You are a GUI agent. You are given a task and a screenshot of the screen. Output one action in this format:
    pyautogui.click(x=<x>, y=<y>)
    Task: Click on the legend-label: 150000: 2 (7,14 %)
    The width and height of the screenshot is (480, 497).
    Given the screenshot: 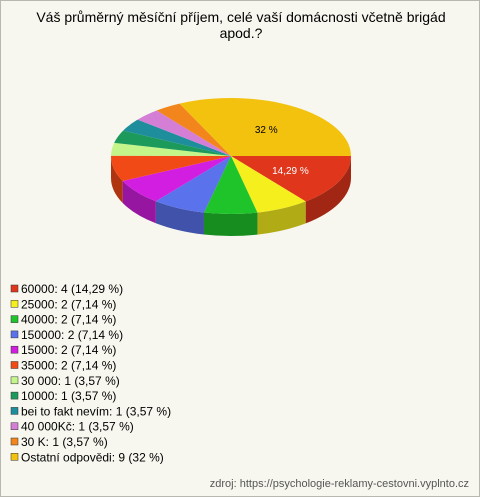 What is the action you would take?
    pyautogui.click(x=72, y=335)
    